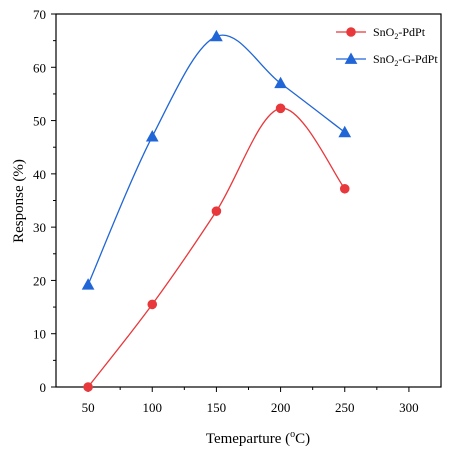  Describe the element at coordinates (409, 407) in the screenshot. I see `x-tick-label: 300` at that location.